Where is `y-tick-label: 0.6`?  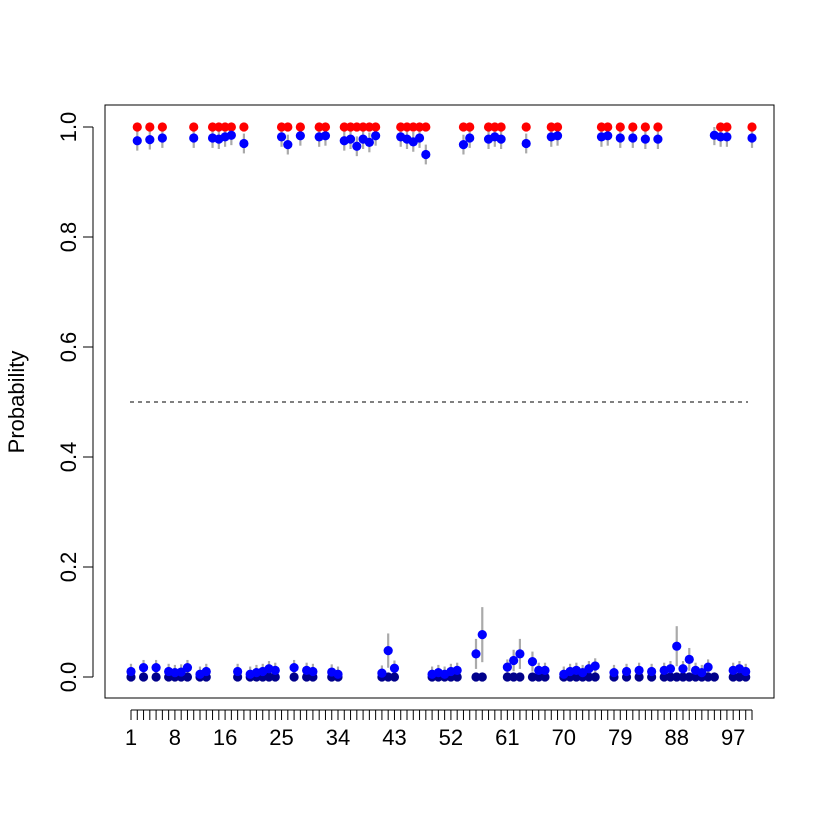
y-tick-label: 0.6 is located at coordinates (68, 347).